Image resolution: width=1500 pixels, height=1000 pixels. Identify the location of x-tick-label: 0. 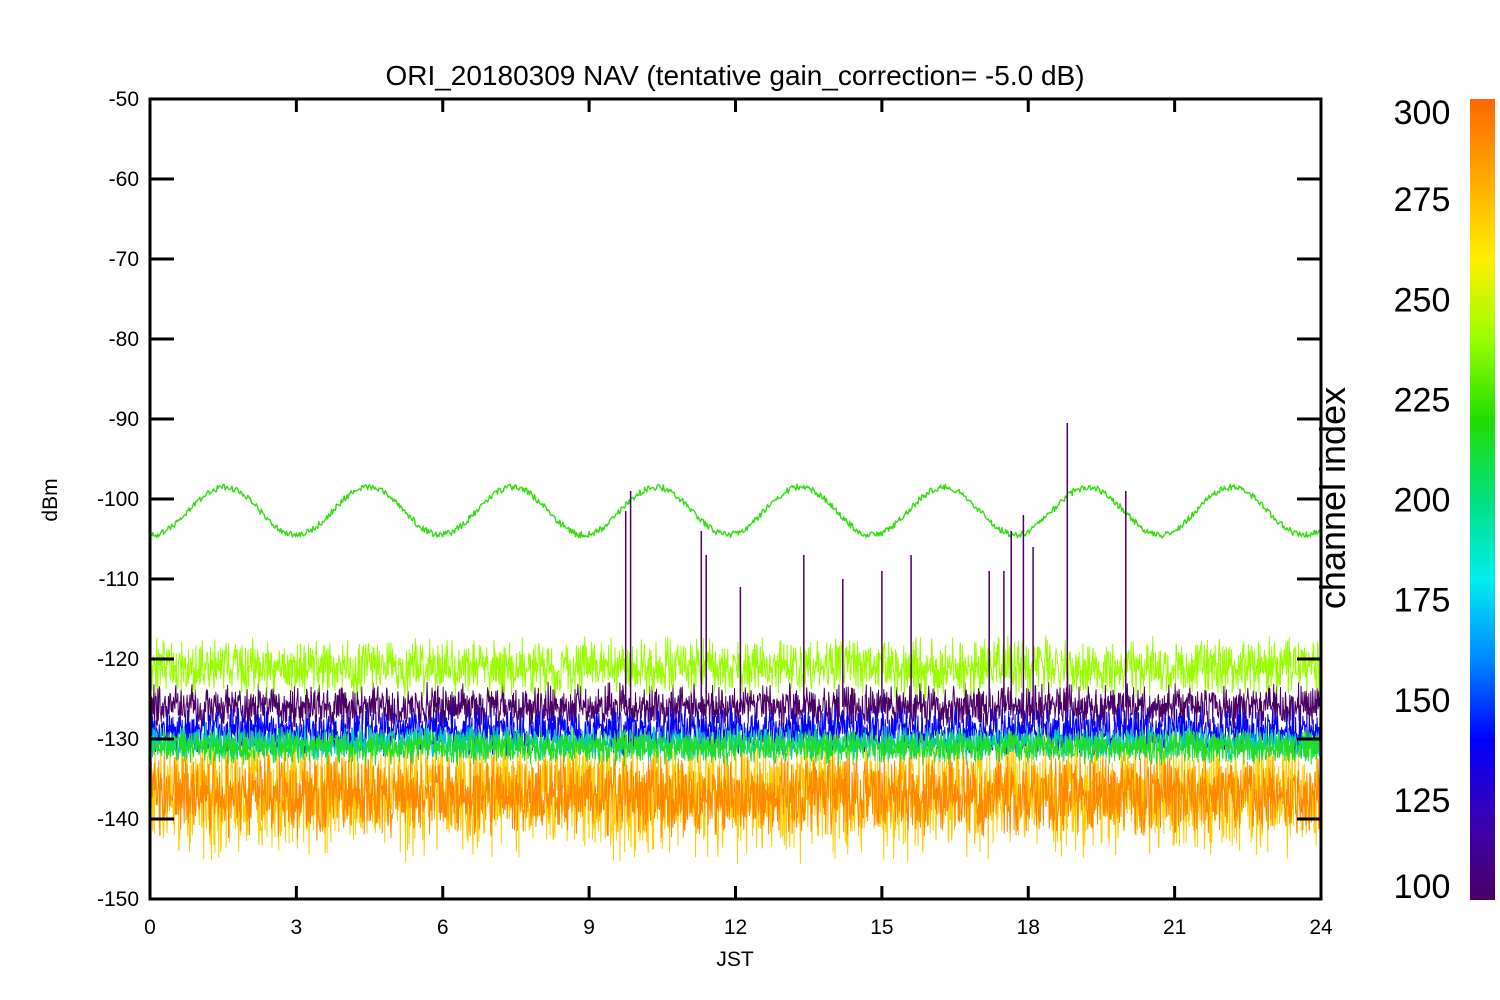
(150, 927).